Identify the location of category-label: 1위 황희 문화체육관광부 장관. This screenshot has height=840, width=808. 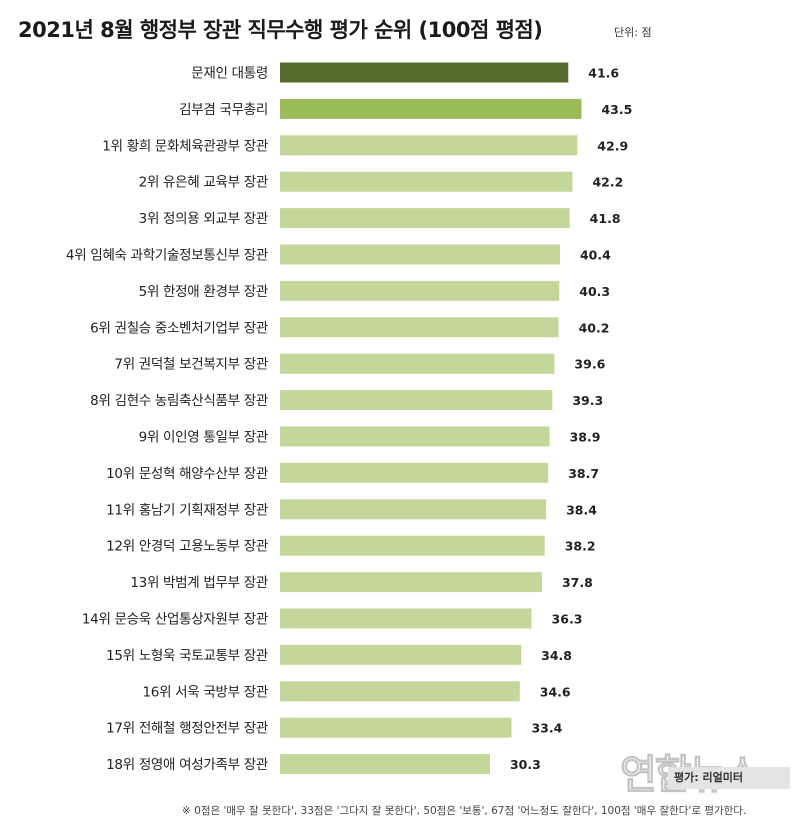
(185, 146).